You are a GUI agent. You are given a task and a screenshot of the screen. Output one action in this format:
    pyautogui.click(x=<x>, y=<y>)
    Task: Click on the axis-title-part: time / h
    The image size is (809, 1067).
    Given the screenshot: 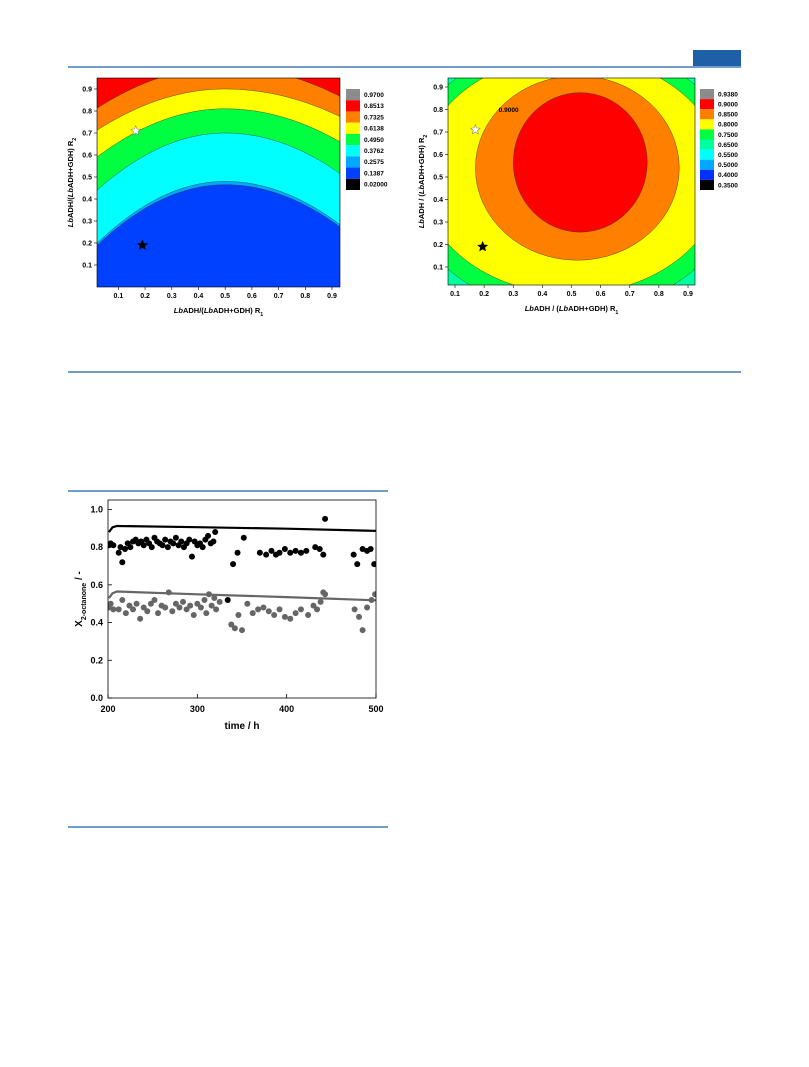 What is the action you would take?
    pyautogui.click(x=241, y=726)
    